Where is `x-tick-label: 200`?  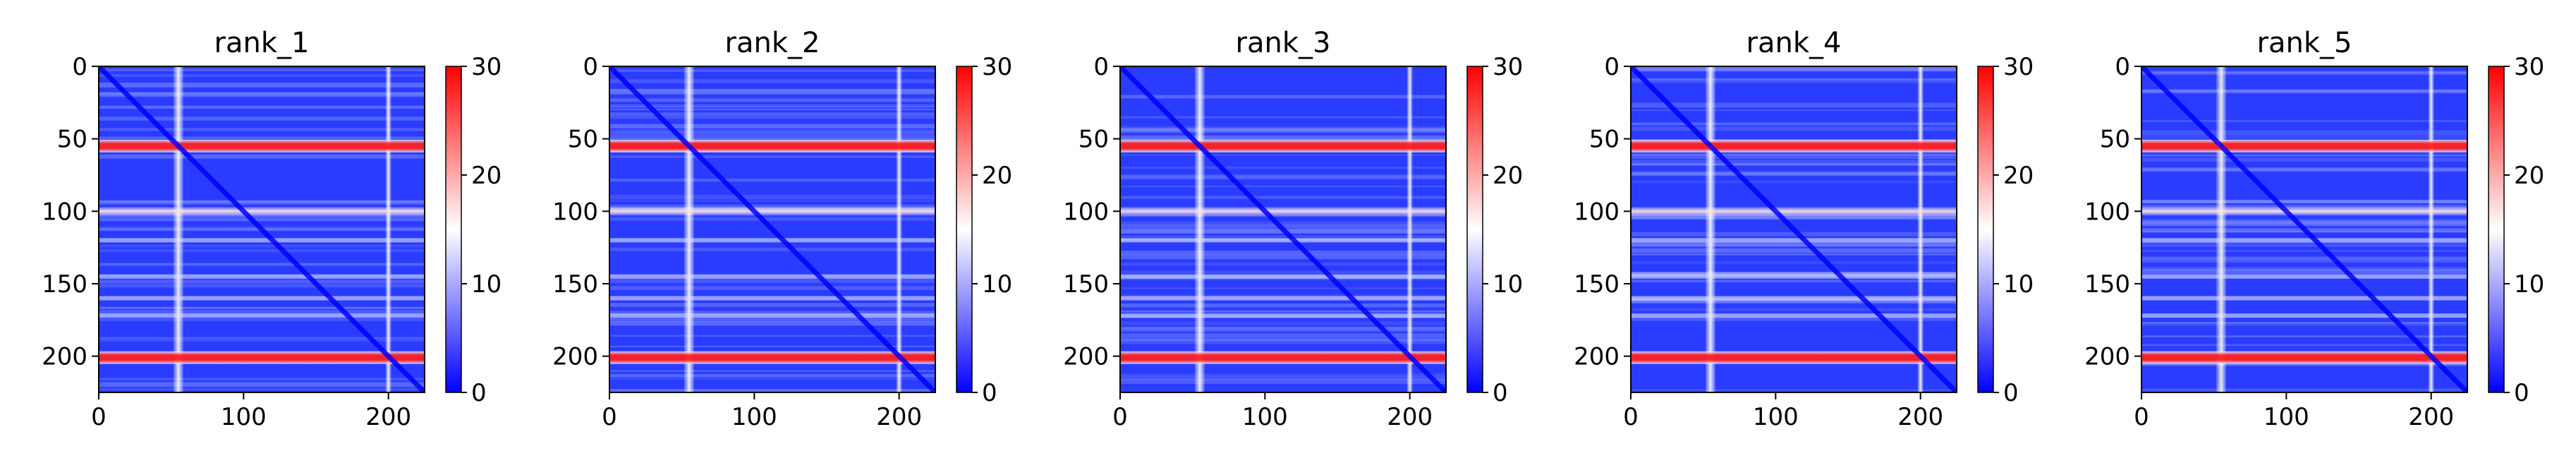
x-tick-label: 200 is located at coordinates (899, 417).